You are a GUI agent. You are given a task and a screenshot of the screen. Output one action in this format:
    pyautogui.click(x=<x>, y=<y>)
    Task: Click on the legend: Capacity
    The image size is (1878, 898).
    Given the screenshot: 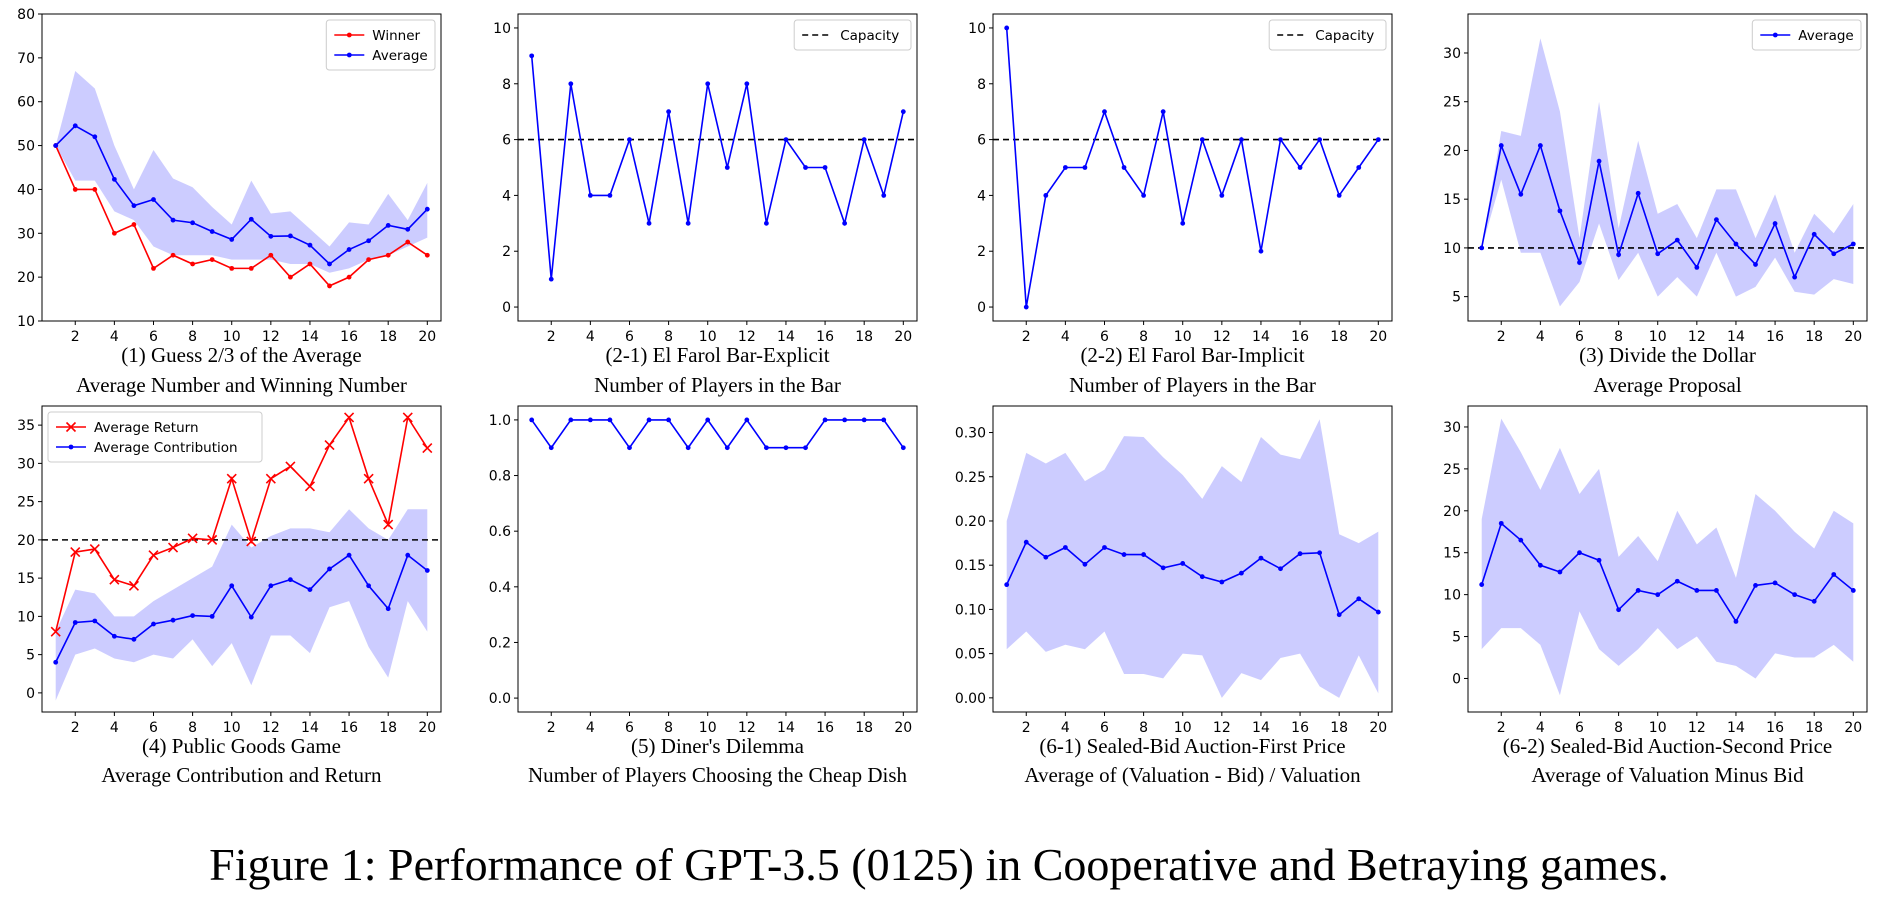 What is the action you would take?
    pyautogui.click(x=852, y=35)
    